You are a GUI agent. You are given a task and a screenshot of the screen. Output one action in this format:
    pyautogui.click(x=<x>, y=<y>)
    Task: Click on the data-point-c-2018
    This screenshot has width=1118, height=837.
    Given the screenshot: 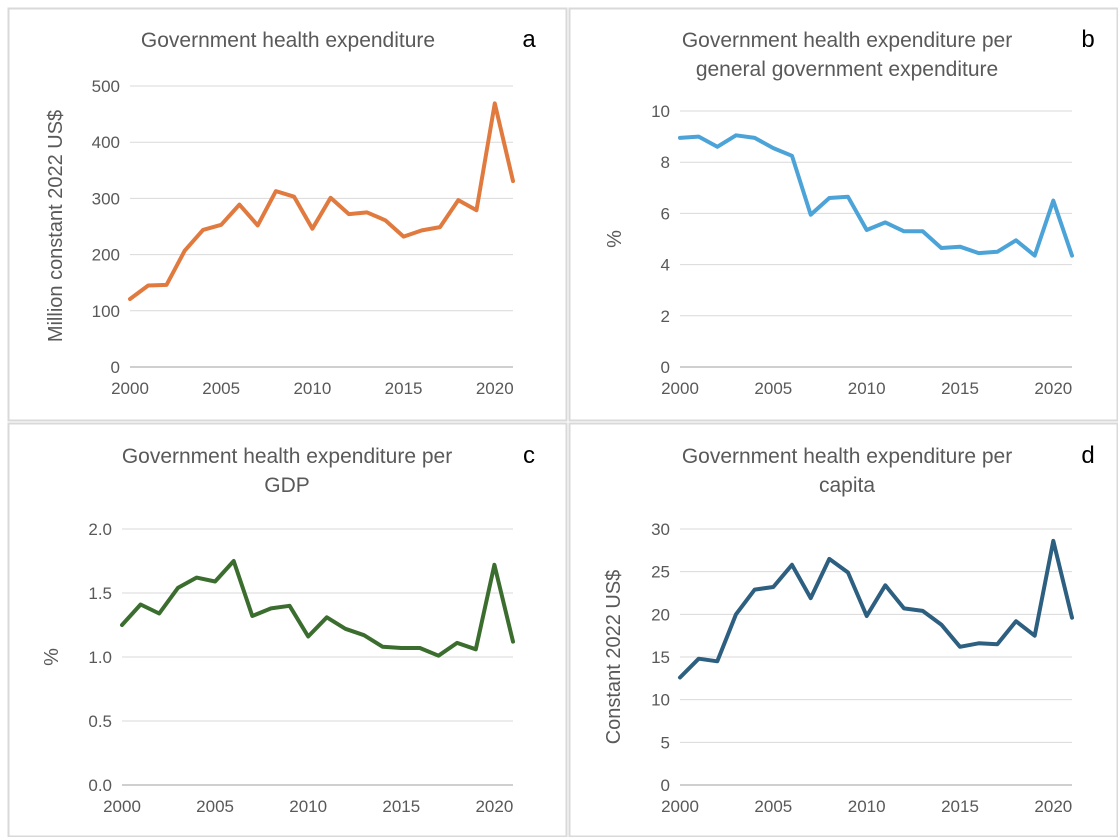 What is the action you would take?
    pyautogui.click(x=457, y=643)
    